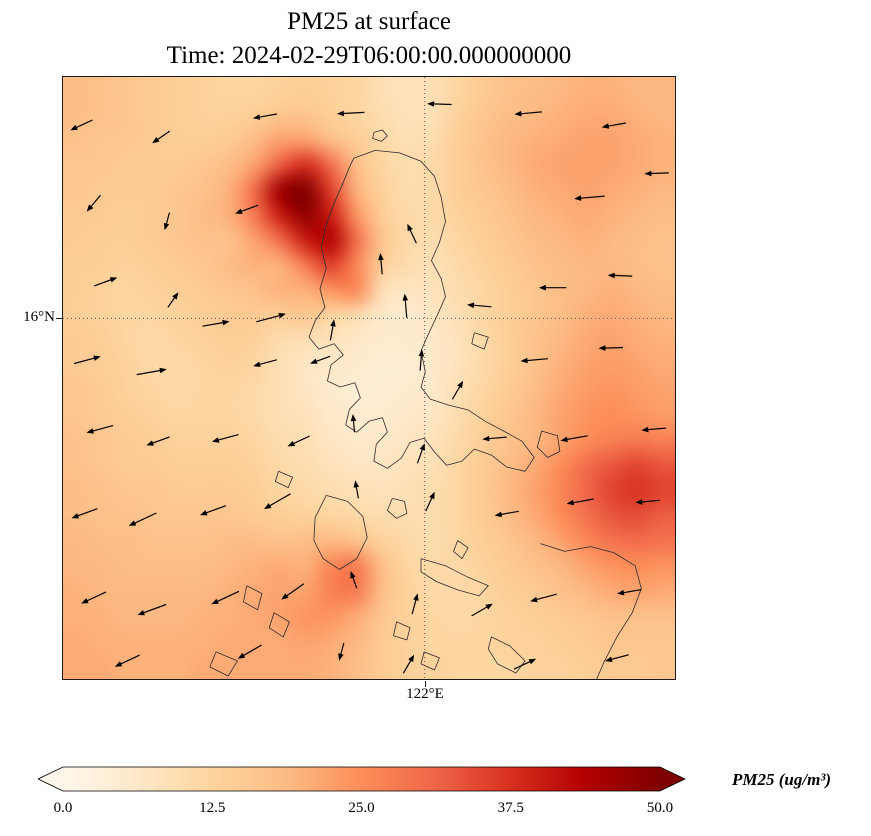  I want to click on colorbar-tick-label: 0.0, so click(63, 808).